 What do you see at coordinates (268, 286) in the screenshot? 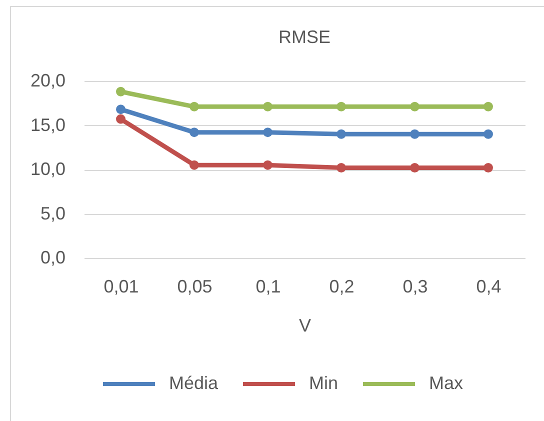
I see `x-tick-label: 0,1` at bounding box center [268, 286].